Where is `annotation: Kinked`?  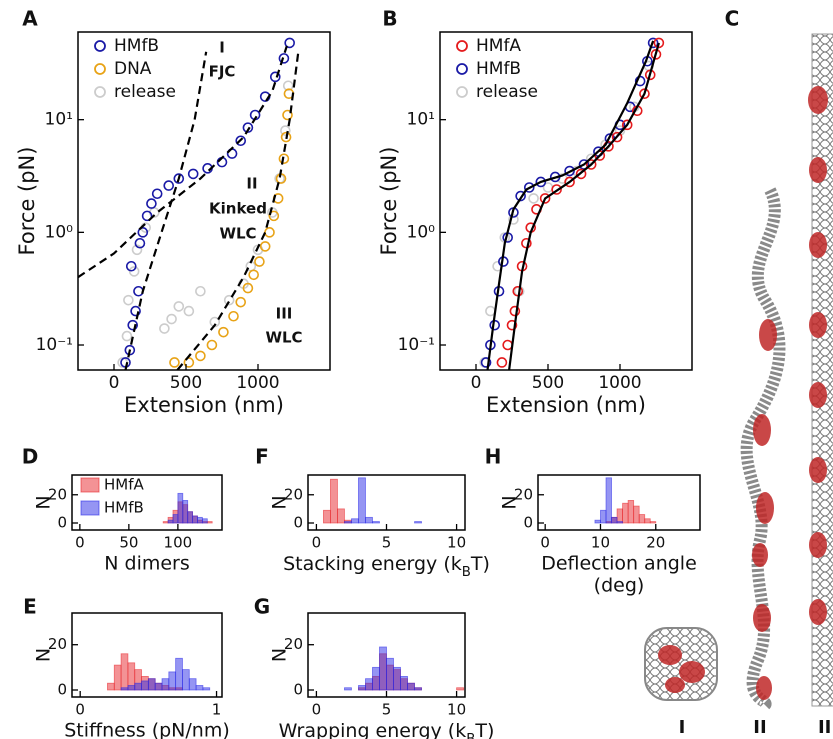
annotation: Kinked is located at coordinates (238, 209).